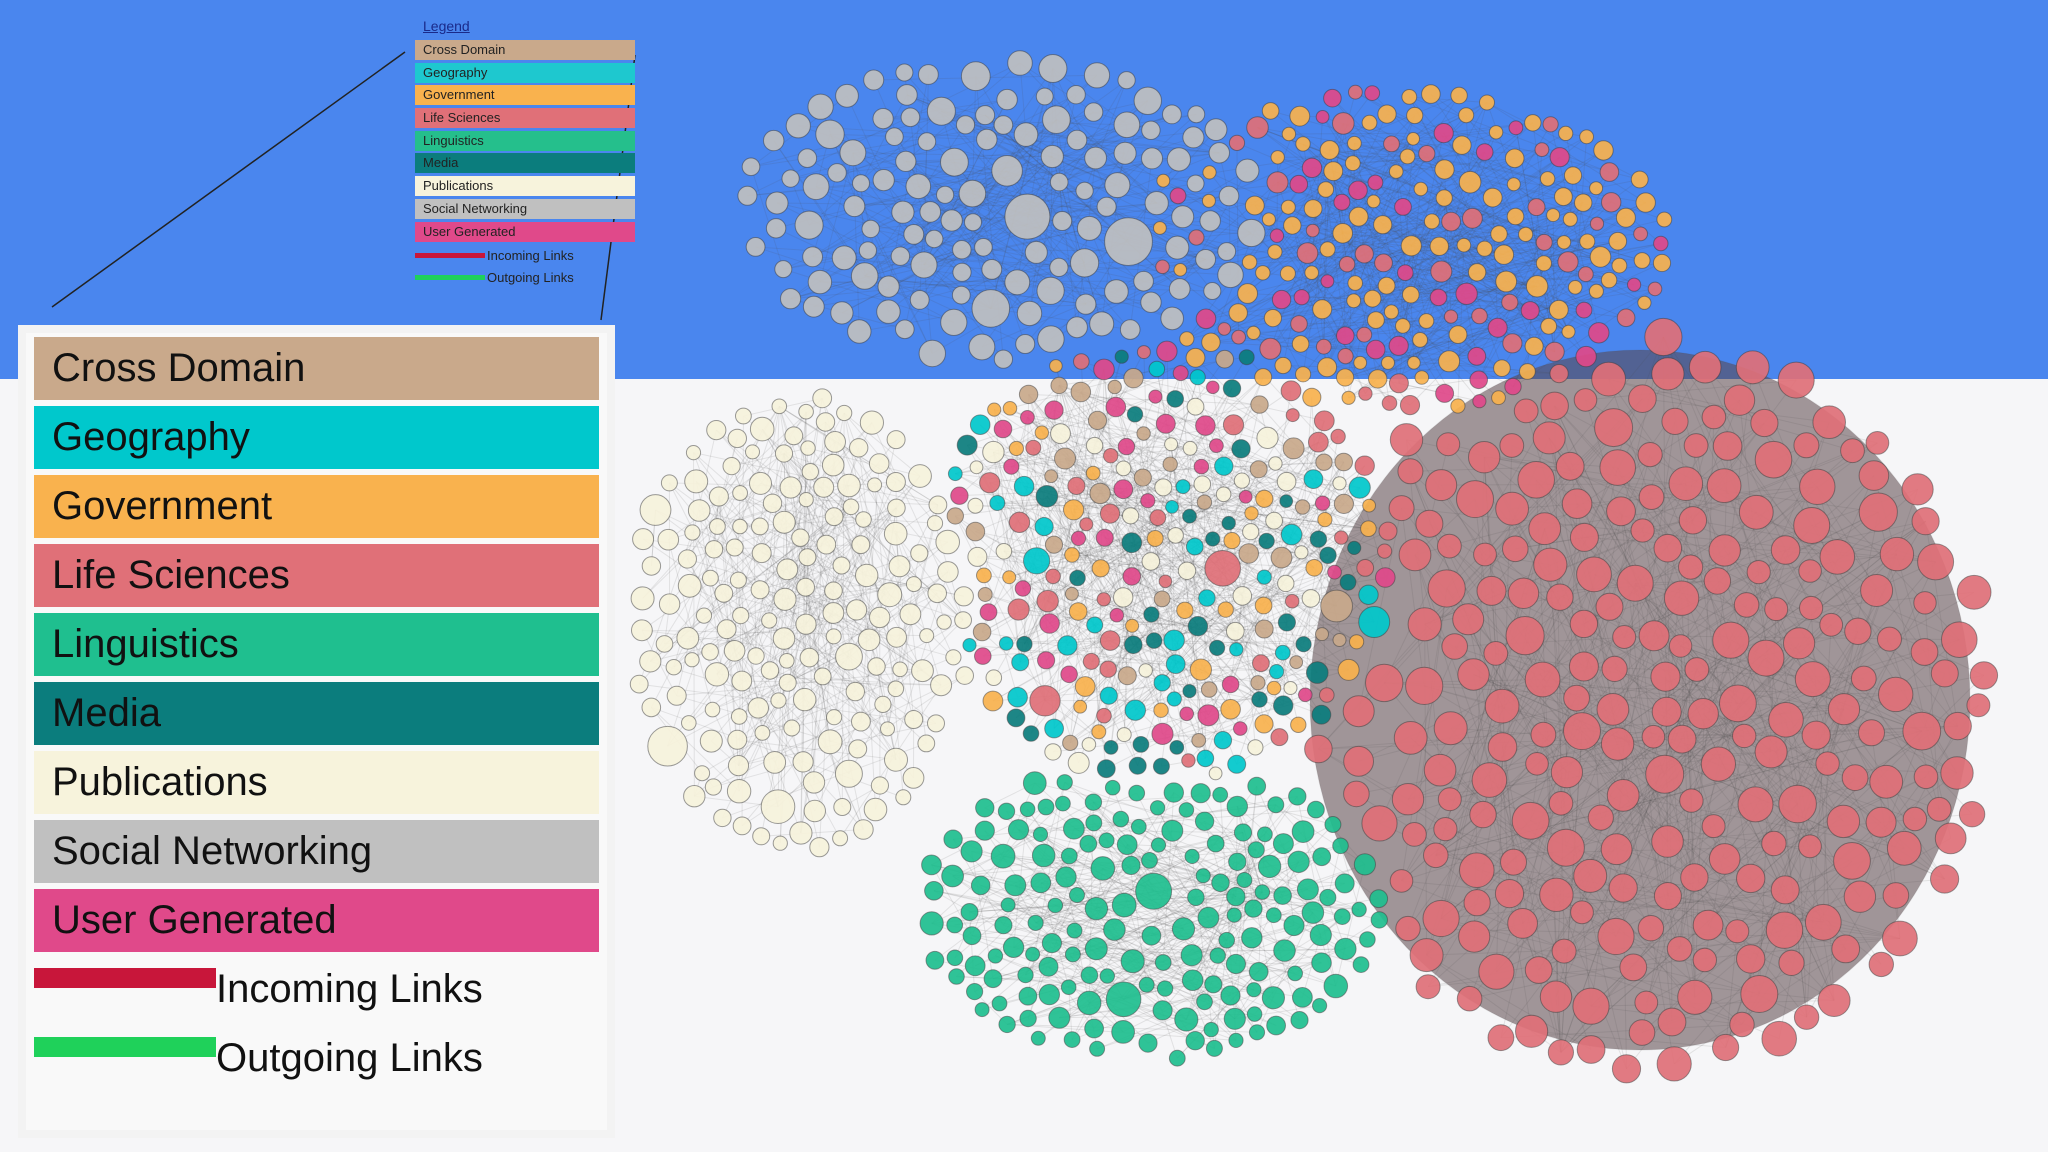 The width and height of the screenshot is (2048, 1152). What do you see at coordinates (525, 186) in the screenshot?
I see `legend-item: Publications` at bounding box center [525, 186].